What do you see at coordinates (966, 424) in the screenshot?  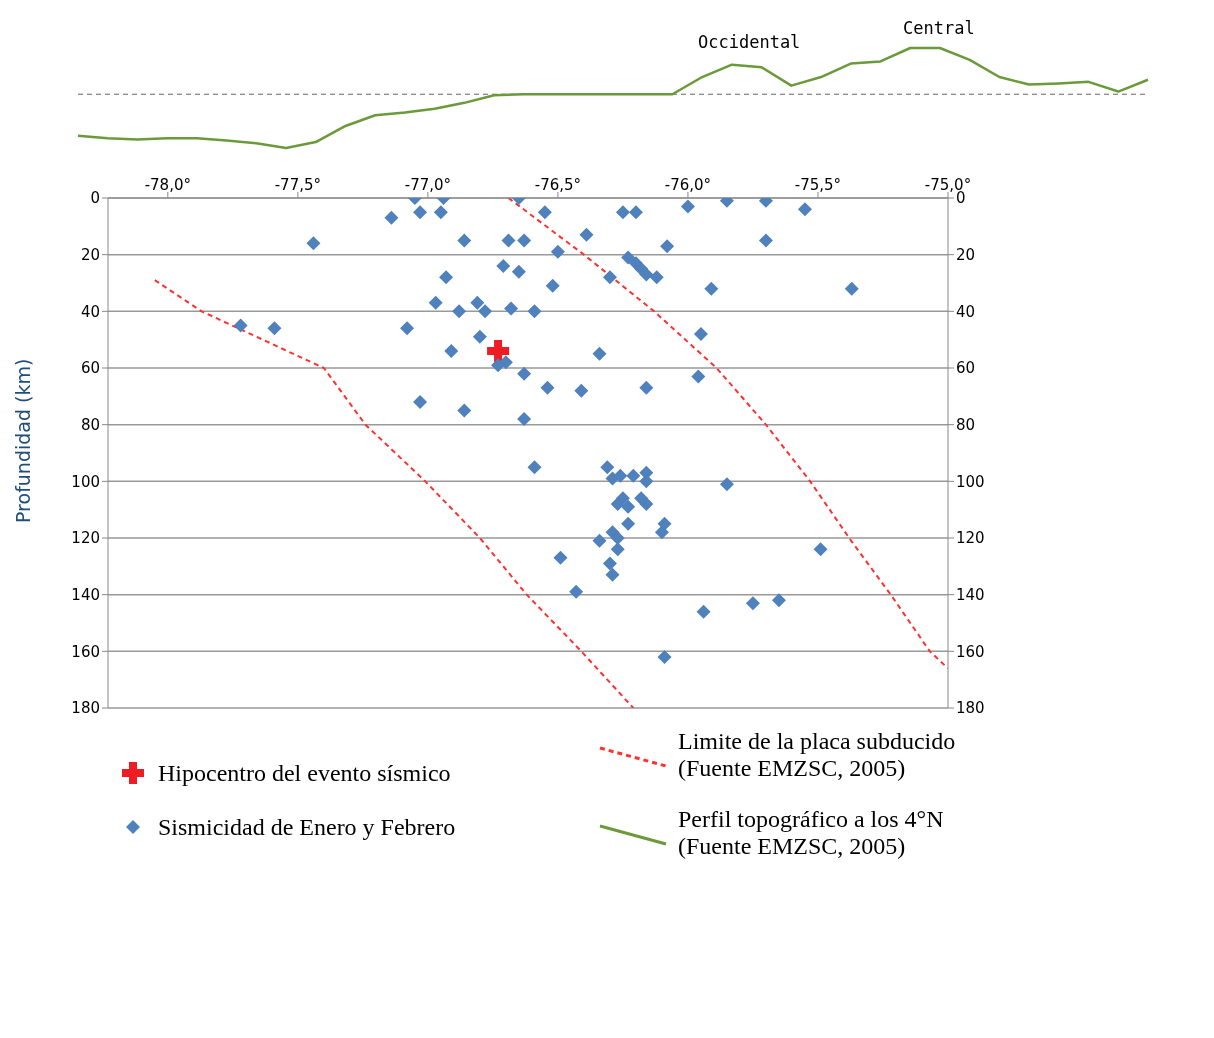 I see `y2-tick-label: 80` at bounding box center [966, 424].